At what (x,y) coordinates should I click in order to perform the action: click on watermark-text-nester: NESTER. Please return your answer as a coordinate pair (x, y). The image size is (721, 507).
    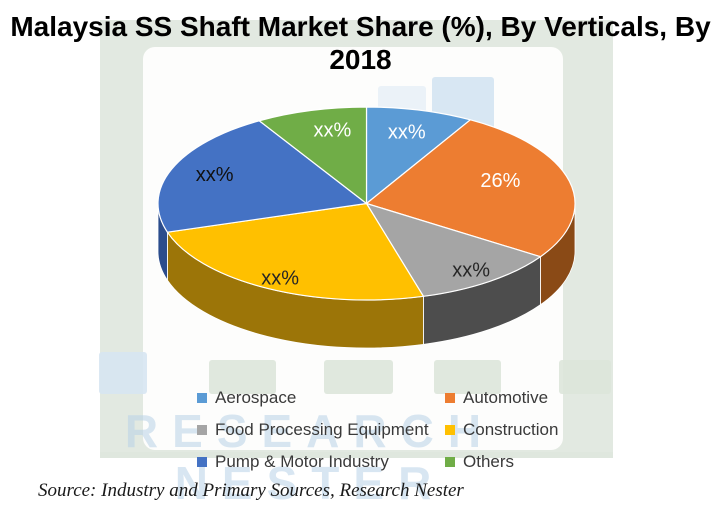
    Looking at the image, I should click on (310, 482).